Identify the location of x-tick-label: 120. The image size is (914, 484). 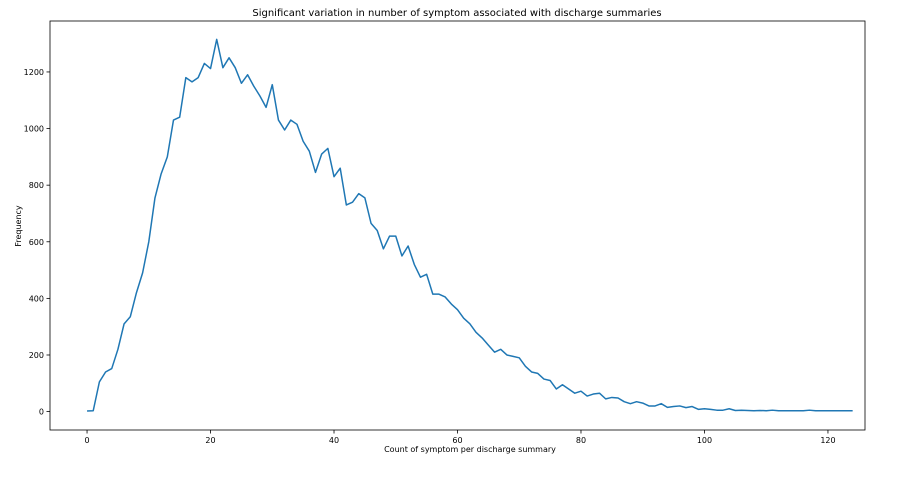
(827, 440).